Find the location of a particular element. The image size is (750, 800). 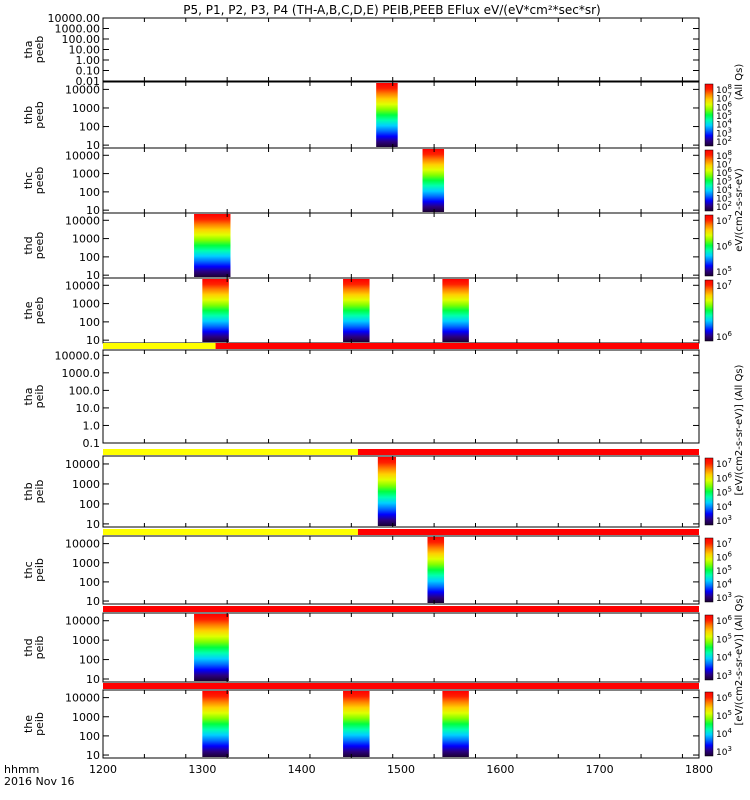

x-tick-label: 1600 is located at coordinates (500, 769).